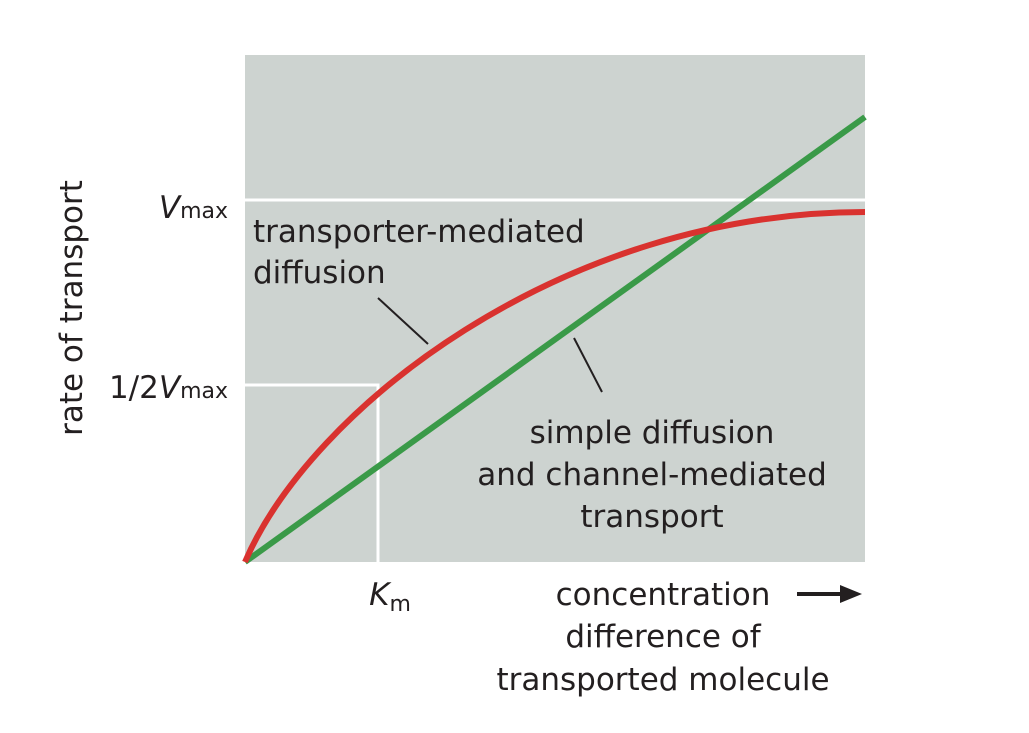 The width and height of the screenshot is (1029, 733). Describe the element at coordinates (851, 594) in the screenshot. I see `x-arrow-head` at that location.